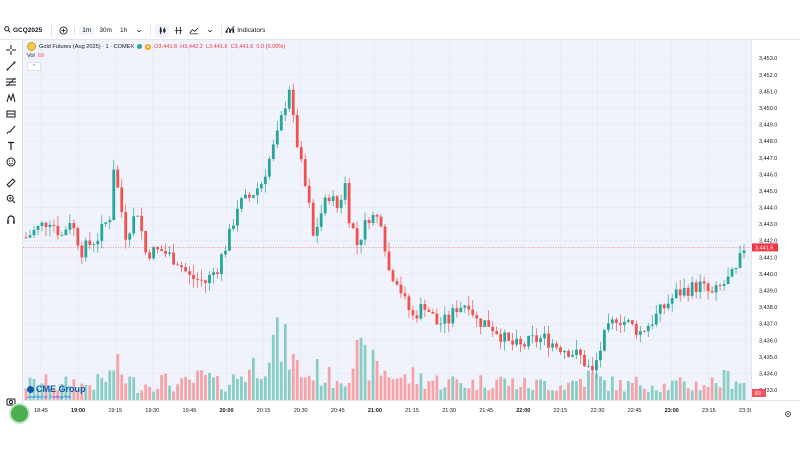 The width and height of the screenshot is (800, 450). Describe the element at coordinates (11, 401) in the screenshot. I see `camera-icon` at that location.